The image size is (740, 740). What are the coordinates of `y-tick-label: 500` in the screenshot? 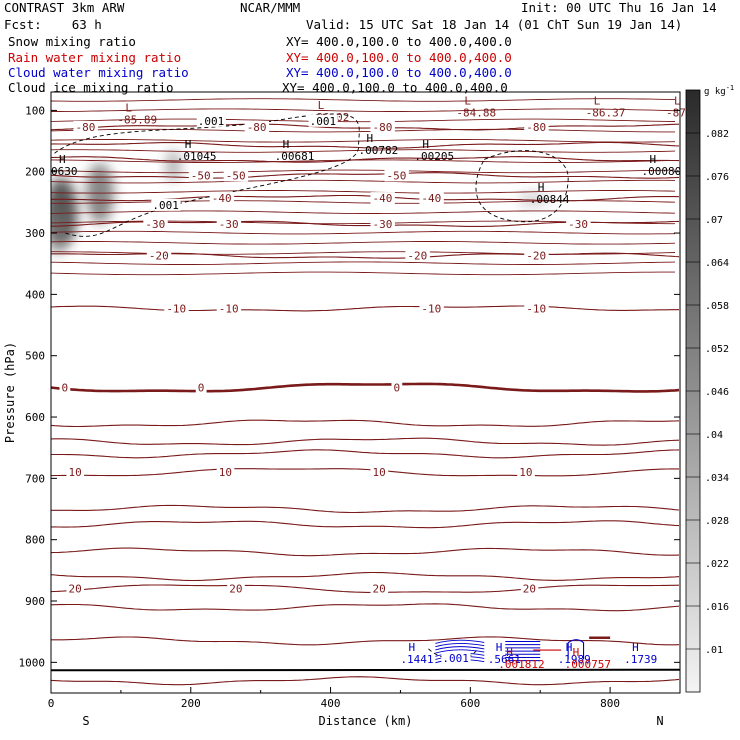 It's located at (35, 356).